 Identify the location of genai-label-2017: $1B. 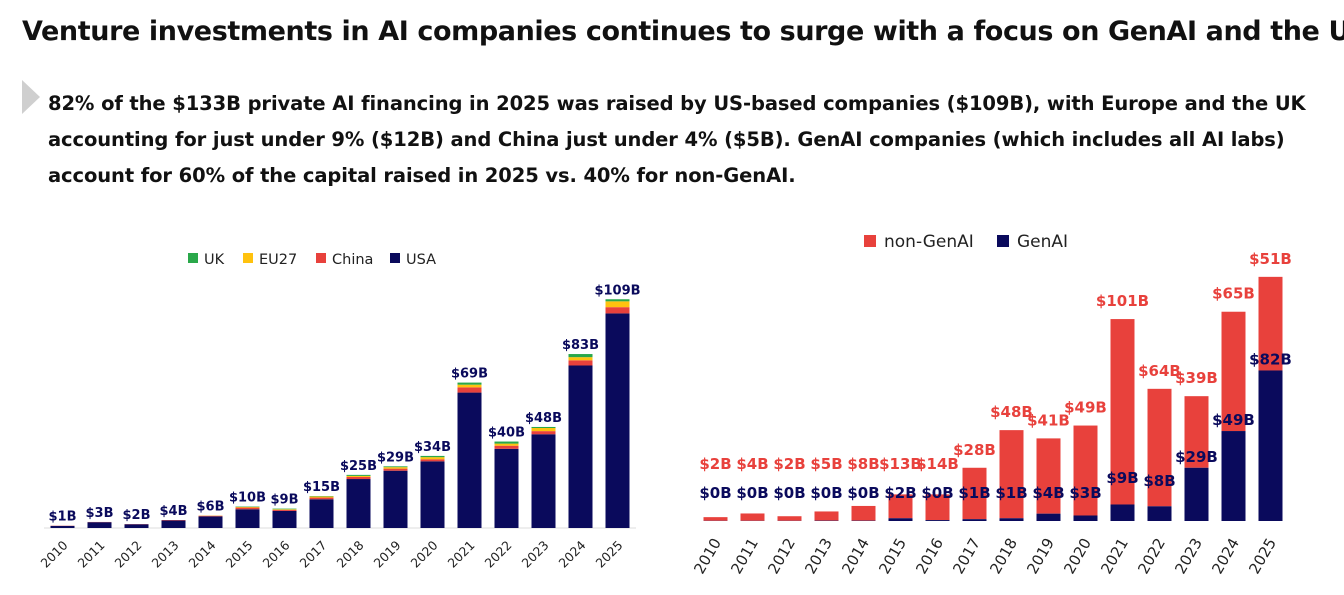
(974, 493).